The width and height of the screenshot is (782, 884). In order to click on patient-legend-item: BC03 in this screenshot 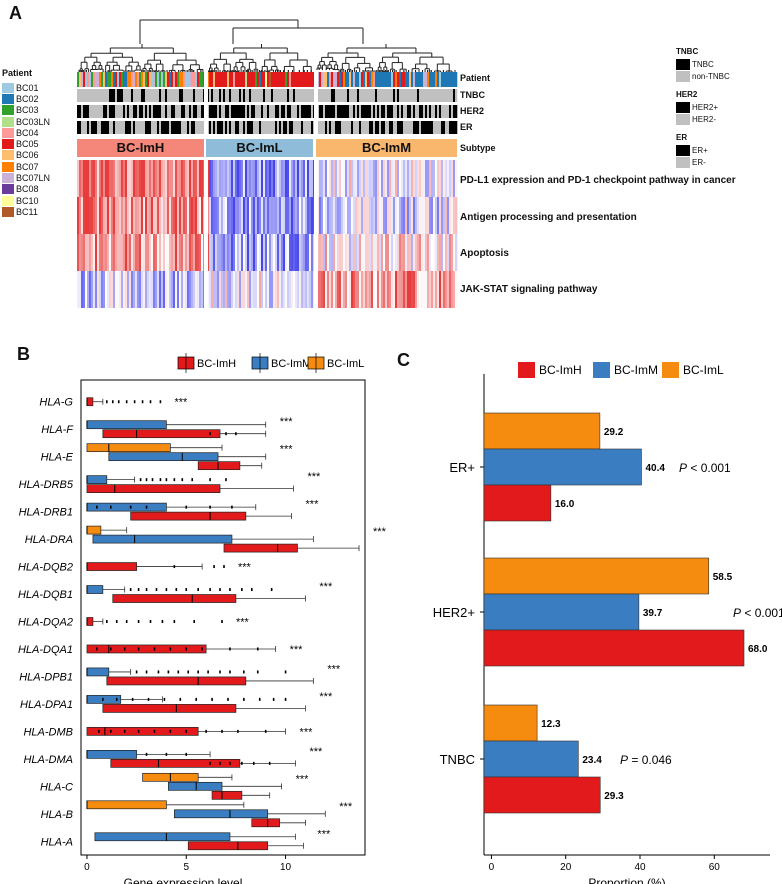, I will do `click(26, 110)`.